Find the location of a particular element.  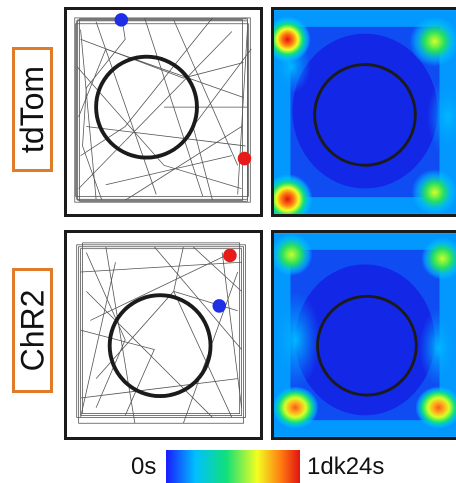

trajectory-plot is located at coordinates (161, 333).